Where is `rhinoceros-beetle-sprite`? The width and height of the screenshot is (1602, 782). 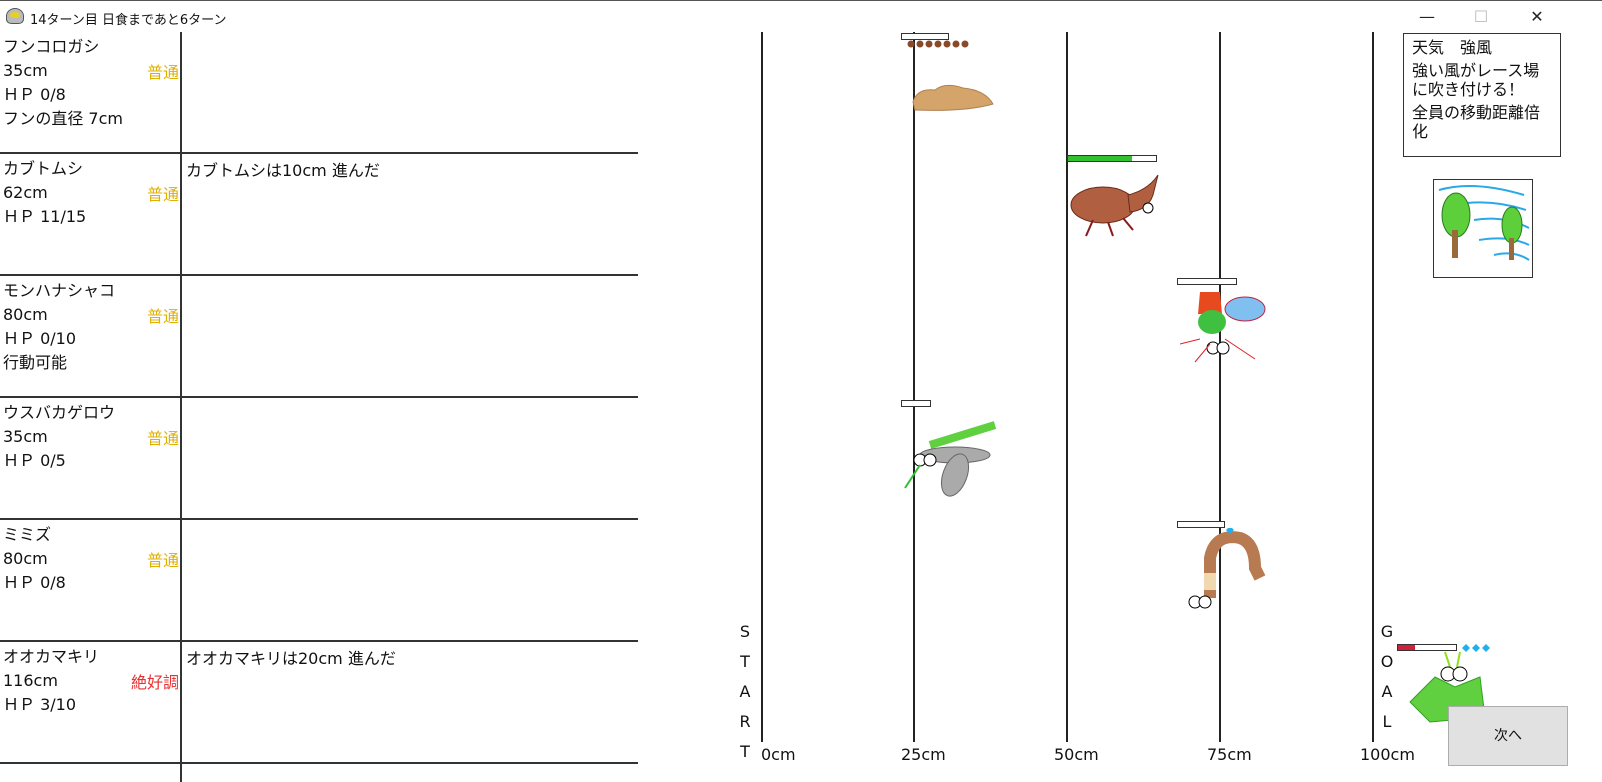 rhinoceros-beetle-sprite is located at coordinates (1115, 207).